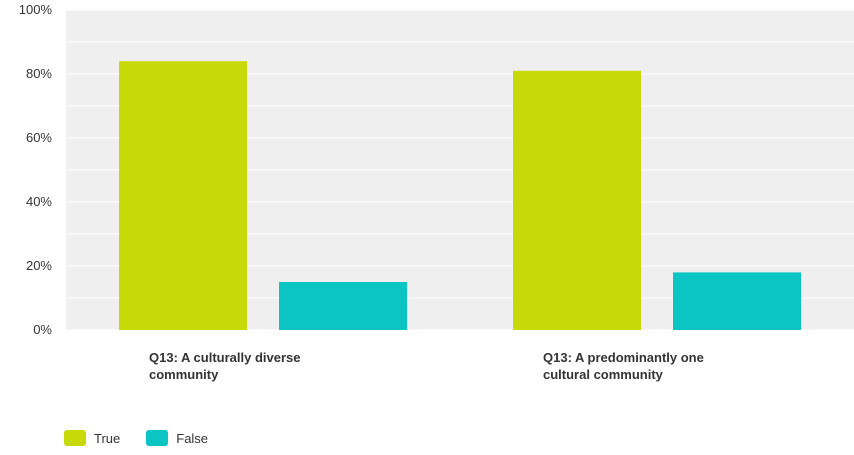 Image resolution: width=854 pixels, height=455 pixels. I want to click on legend-item-true: True, so click(92, 438).